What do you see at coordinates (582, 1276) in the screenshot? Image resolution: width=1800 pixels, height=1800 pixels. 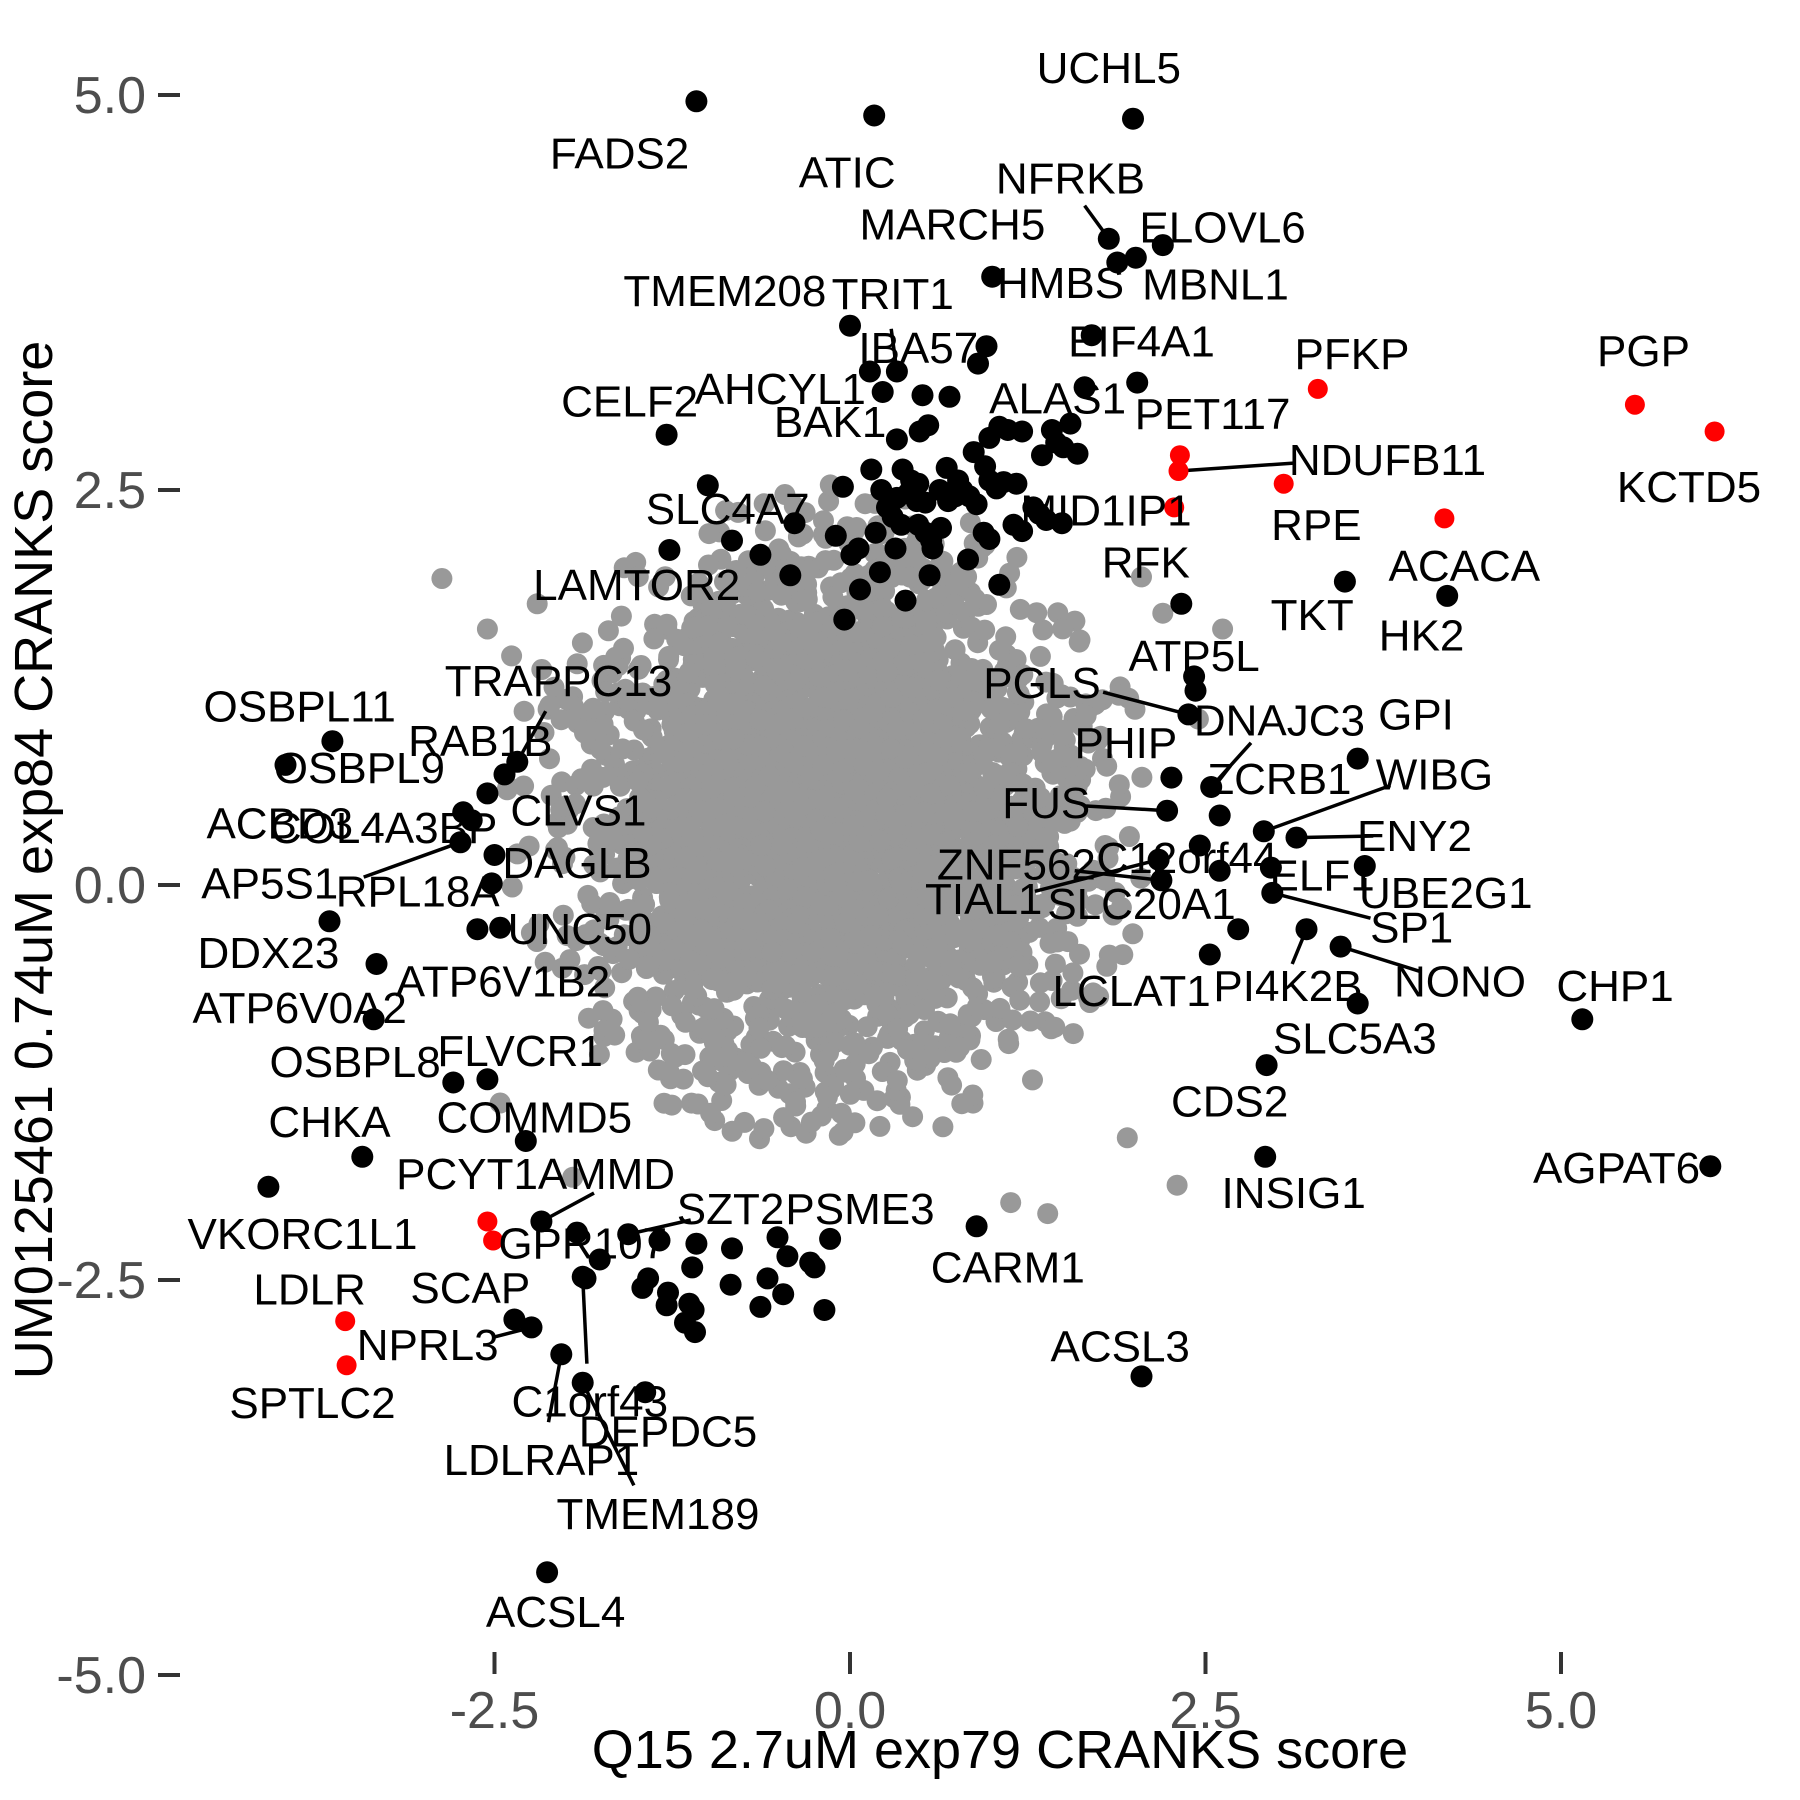 I see `gene-point-C1orf43` at bounding box center [582, 1276].